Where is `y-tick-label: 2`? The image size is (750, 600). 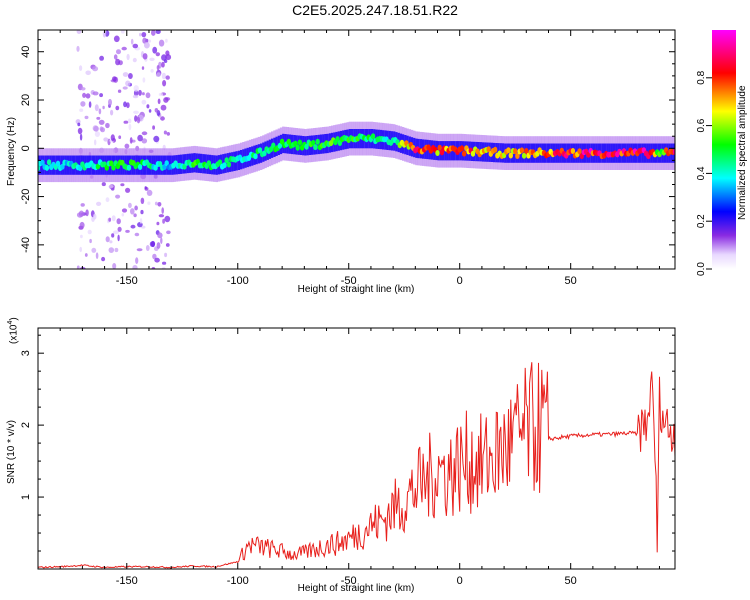 y-tick-label: 2 is located at coordinates (26, 425).